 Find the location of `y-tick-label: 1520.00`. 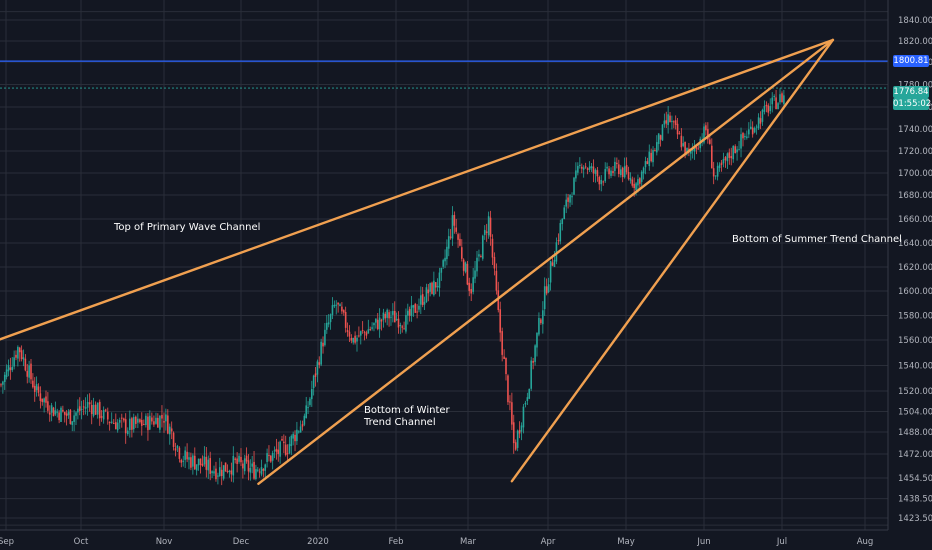

y-tick-label: 1520.00 is located at coordinates (915, 392).